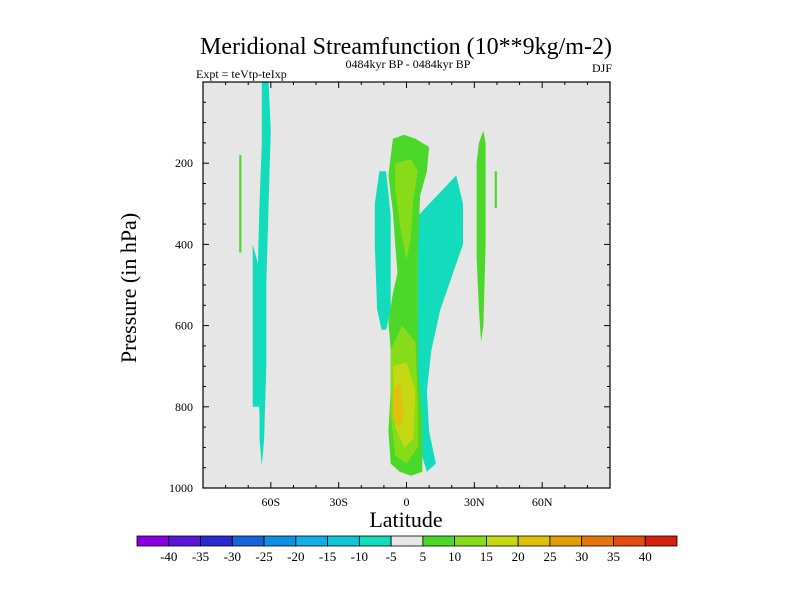 The width and height of the screenshot is (800, 600). What do you see at coordinates (495, 189) in the screenshot?
I see `contour-pos-40N-sliver` at bounding box center [495, 189].